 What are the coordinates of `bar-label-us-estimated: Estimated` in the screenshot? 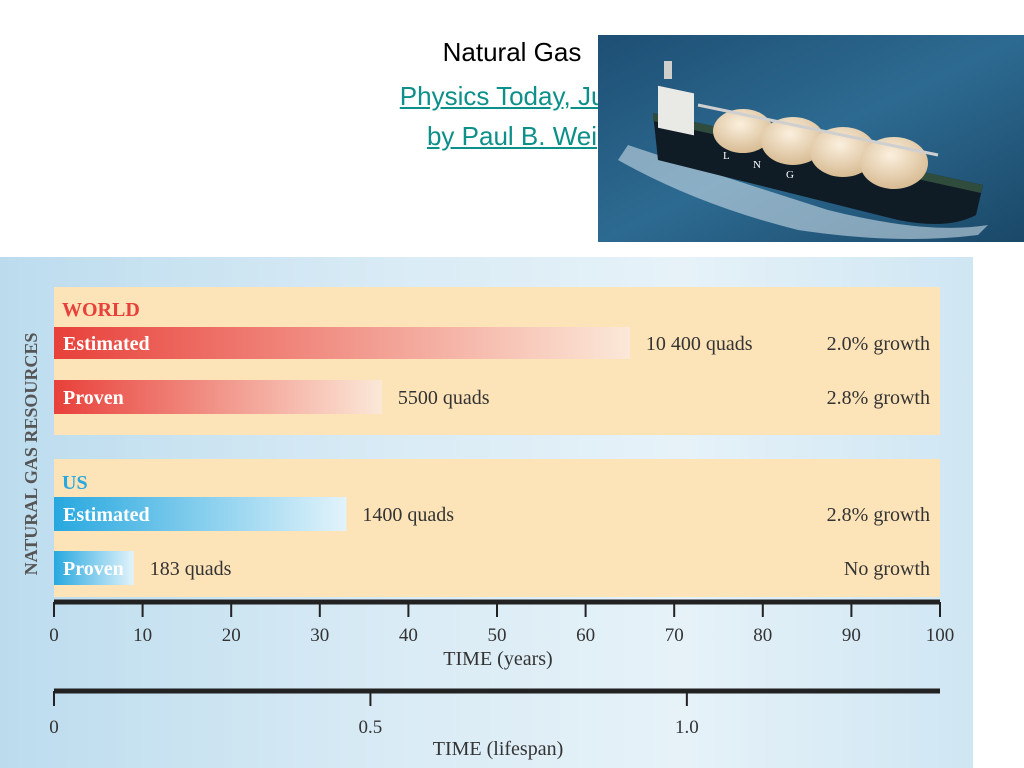 It's located at (106, 515).